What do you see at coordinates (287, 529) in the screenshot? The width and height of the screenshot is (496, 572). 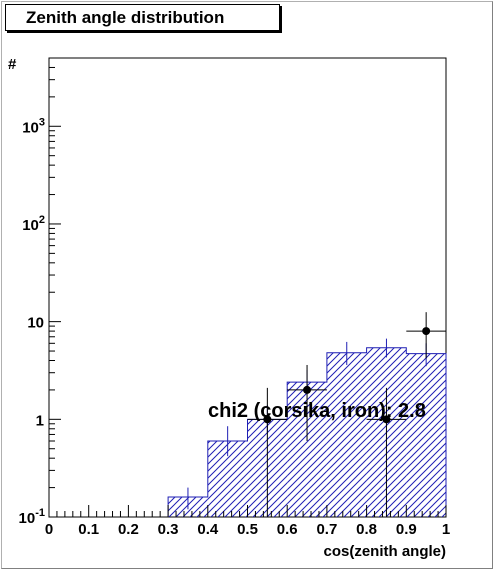 I see `x-tick-label: 0.6` at bounding box center [287, 529].